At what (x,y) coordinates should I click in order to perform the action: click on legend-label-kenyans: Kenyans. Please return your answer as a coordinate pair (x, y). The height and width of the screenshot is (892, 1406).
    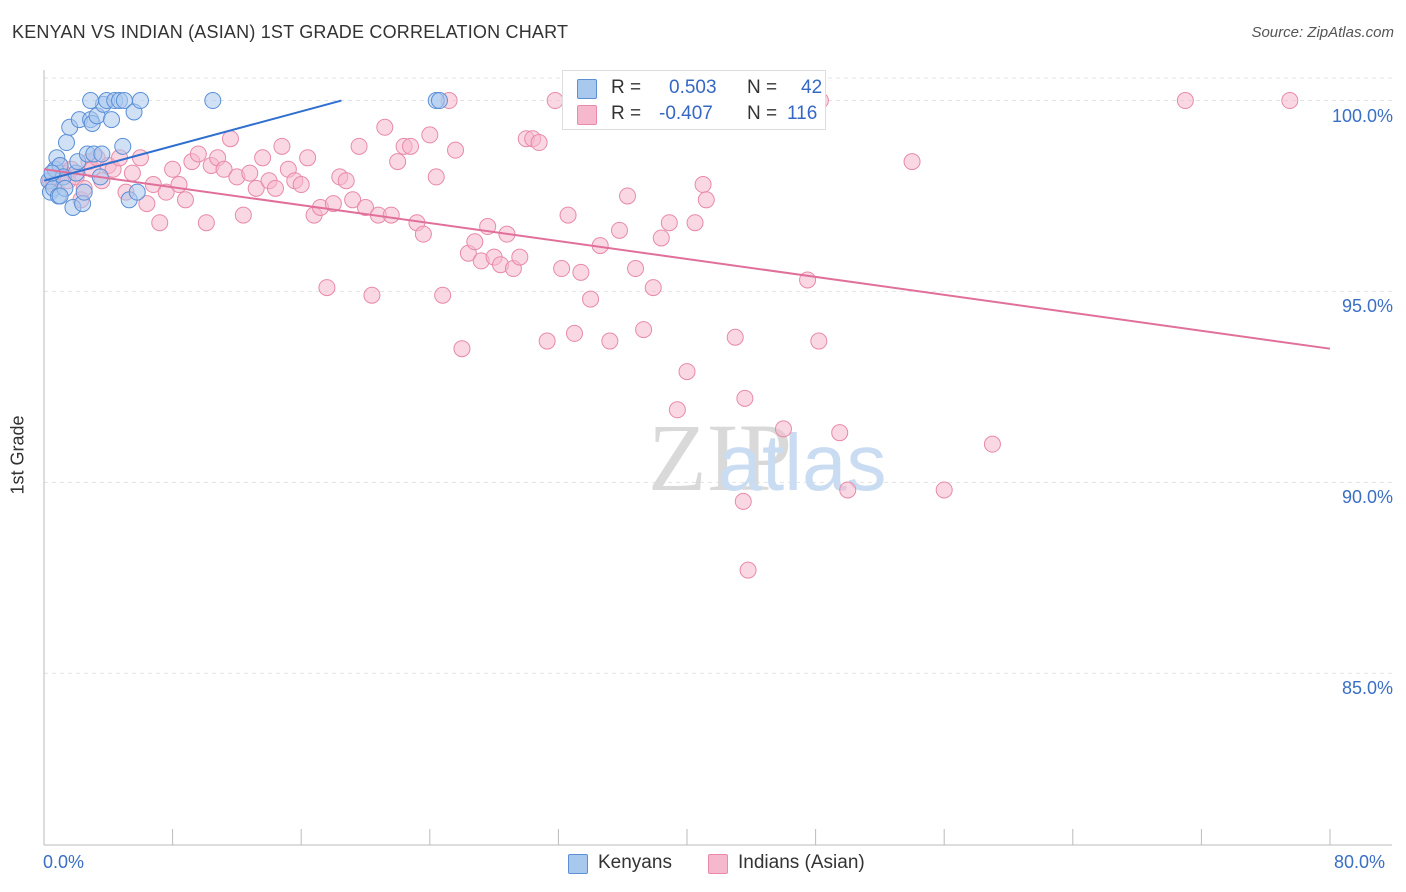
    Looking at the image, I should click on (635, 862).